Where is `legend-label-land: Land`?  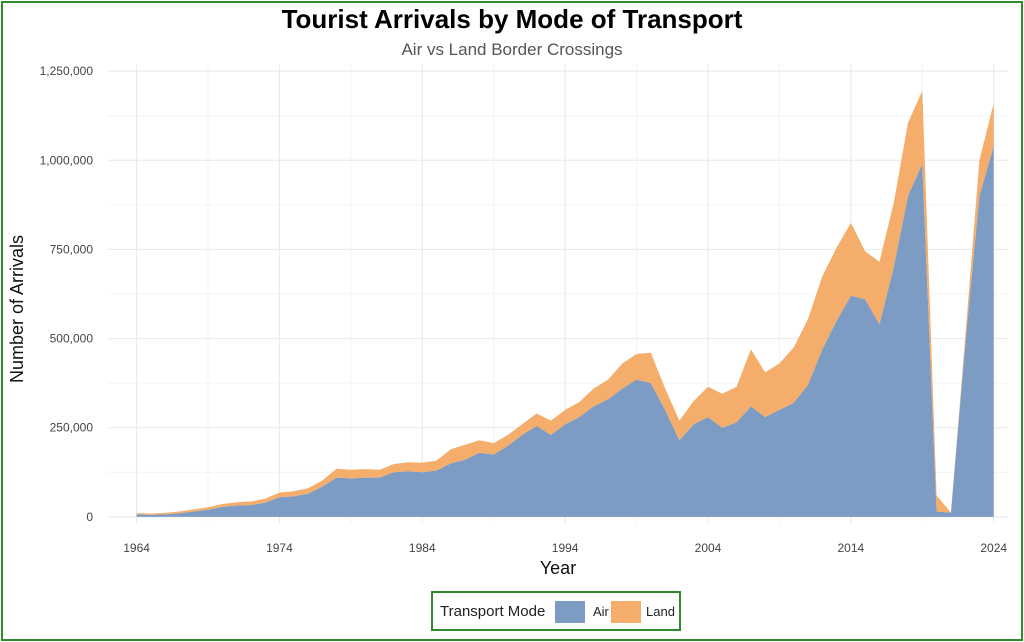
legend-label-land: Land is located at coordinates (660, 611).